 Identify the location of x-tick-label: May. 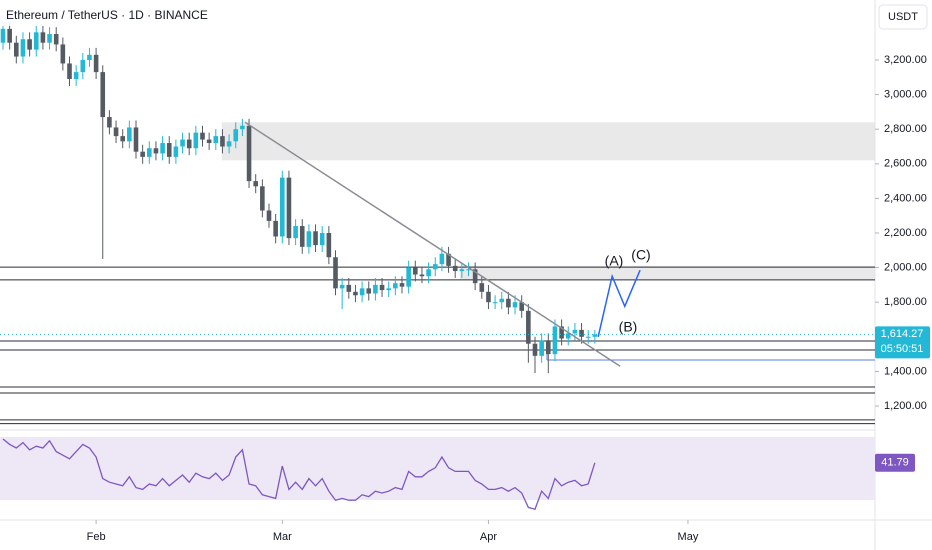
(688, 537).